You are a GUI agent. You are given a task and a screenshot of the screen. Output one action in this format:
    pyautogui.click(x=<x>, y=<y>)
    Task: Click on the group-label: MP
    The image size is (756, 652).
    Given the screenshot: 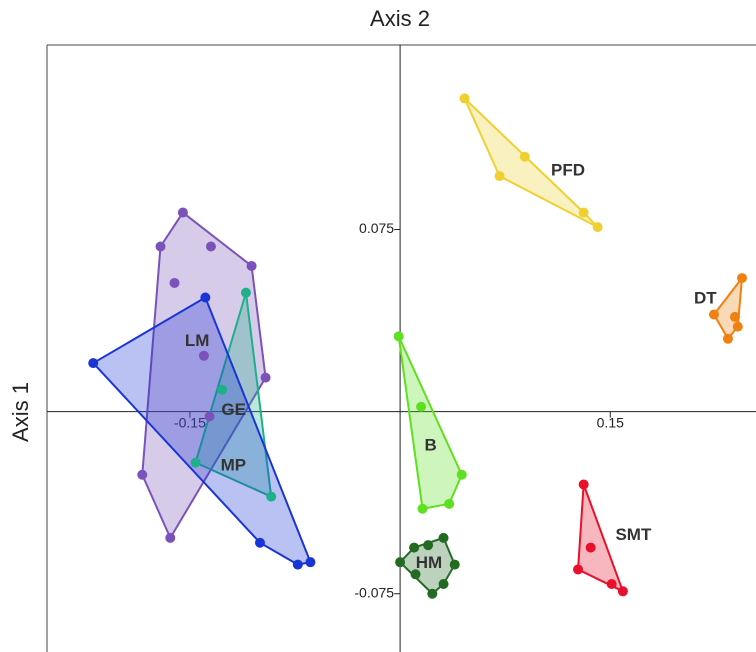 What is the action you would take?
    pyautogui.click(x=234, y=464)
    